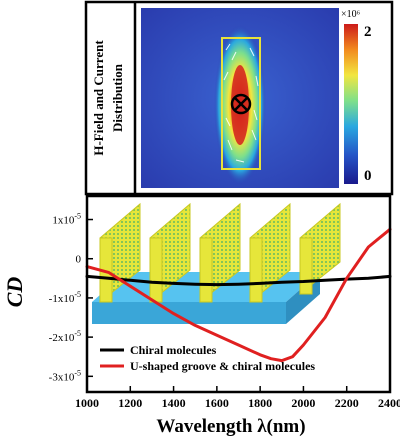  What do you see at coordinates (368, 32) in the screenshot?
I see `colorbar-max-label: 2` at bounding box center [368, 32].